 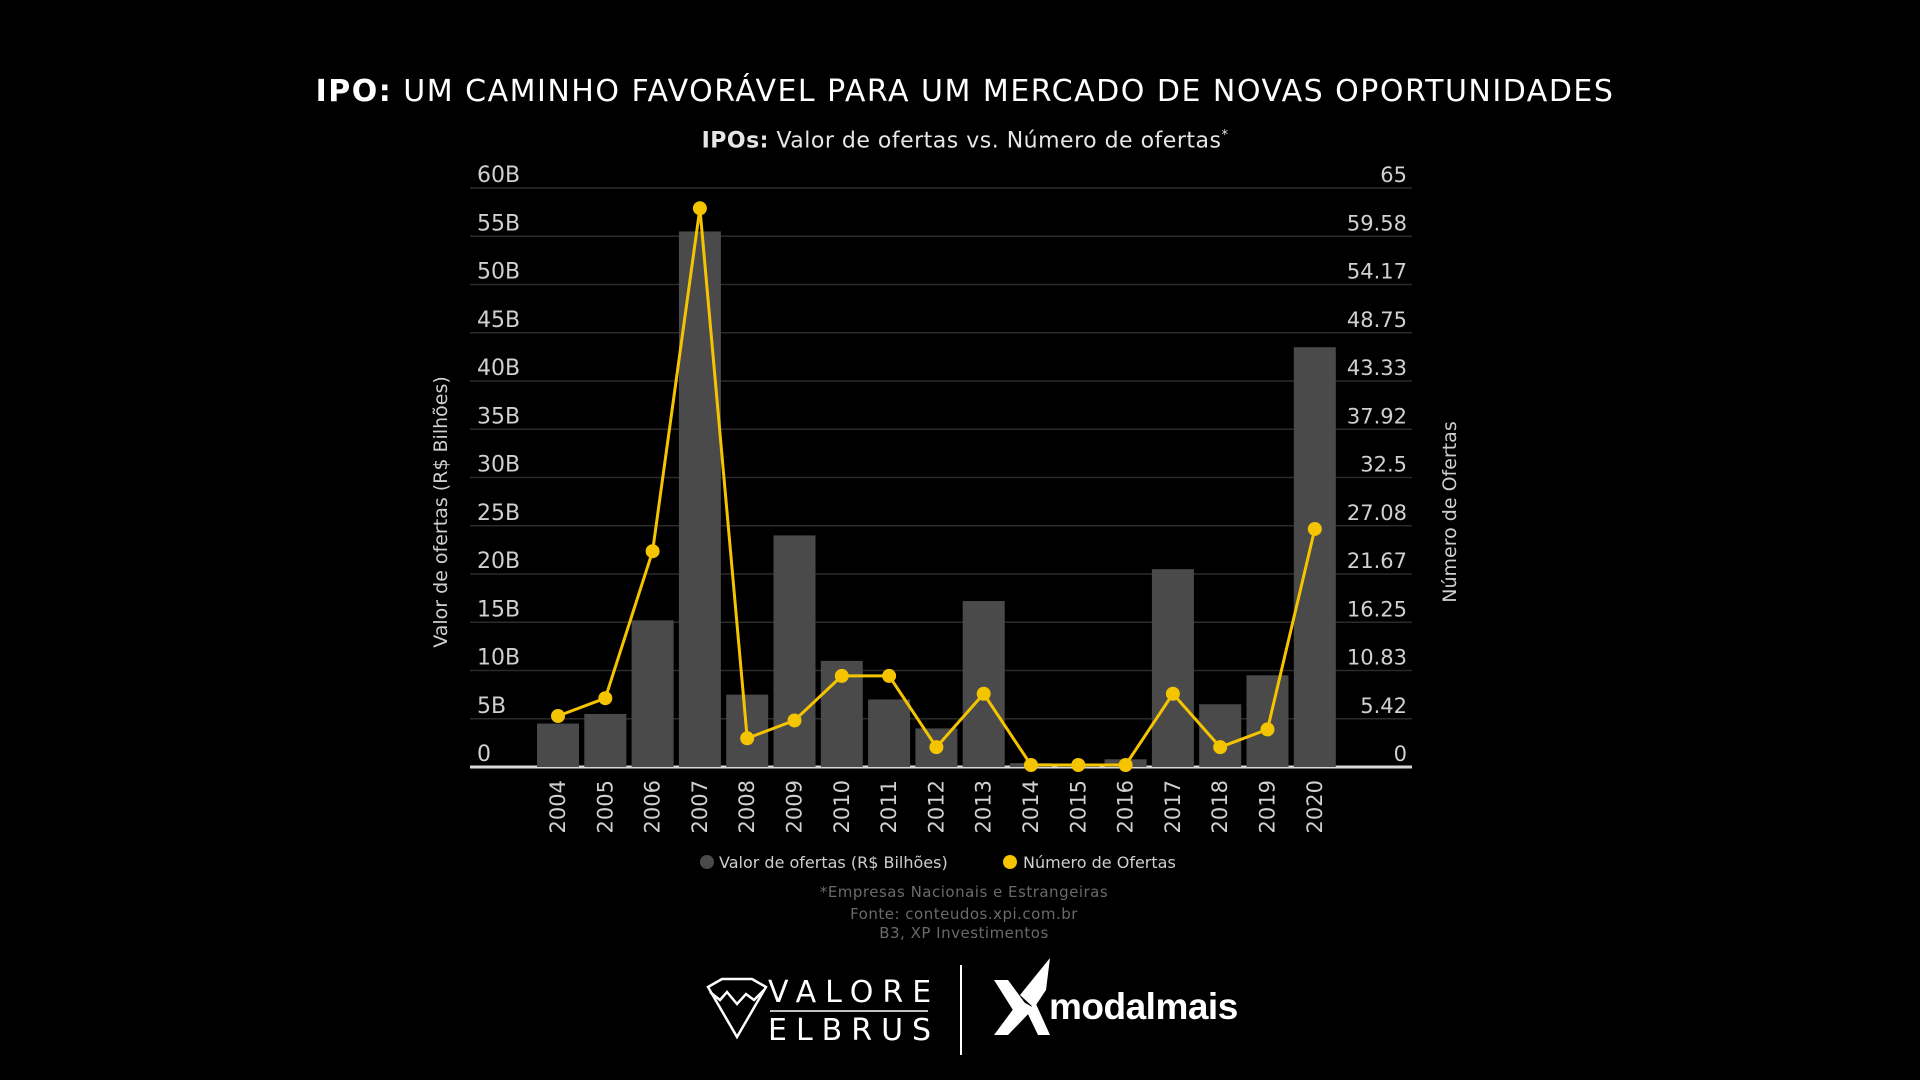 What do you see at coordinates (1377, 368) in the screenshot?
I see `y-right-tick-label: 43.33` at bounding box center [1377, 368].